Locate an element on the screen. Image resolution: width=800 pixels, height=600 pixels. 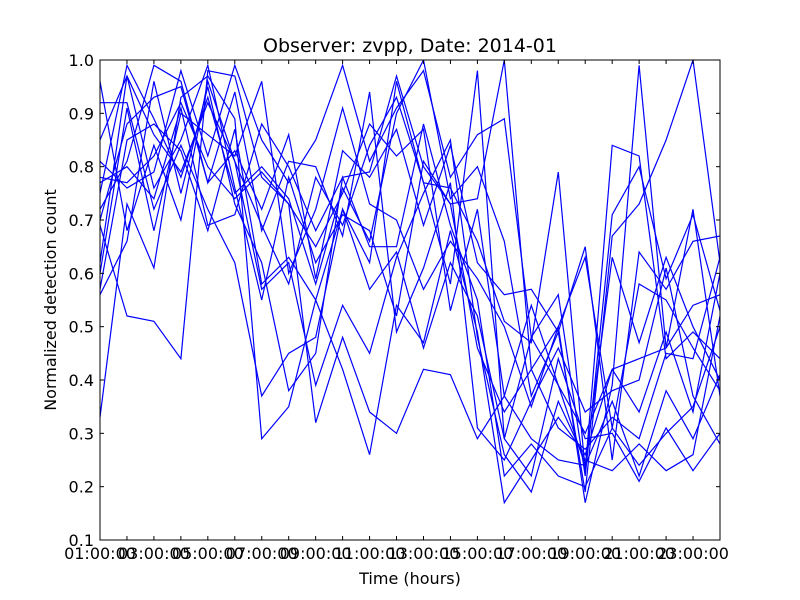
y-tick-label: 0.6 is located at coordinates (81, 273).